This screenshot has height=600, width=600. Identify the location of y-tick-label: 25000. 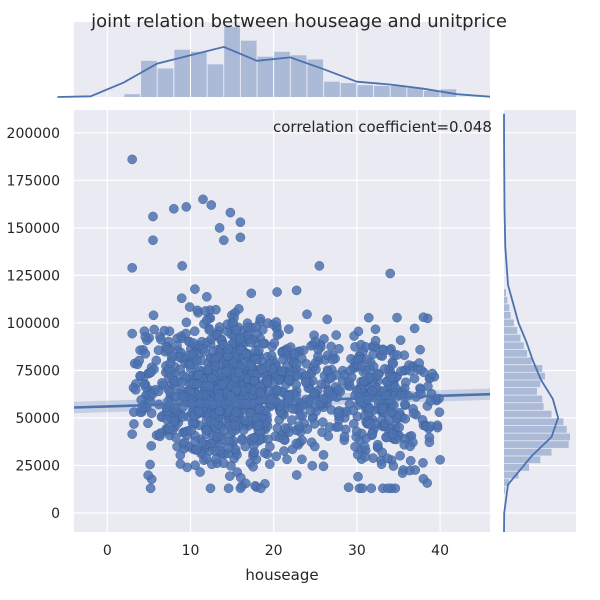
(37, 466).